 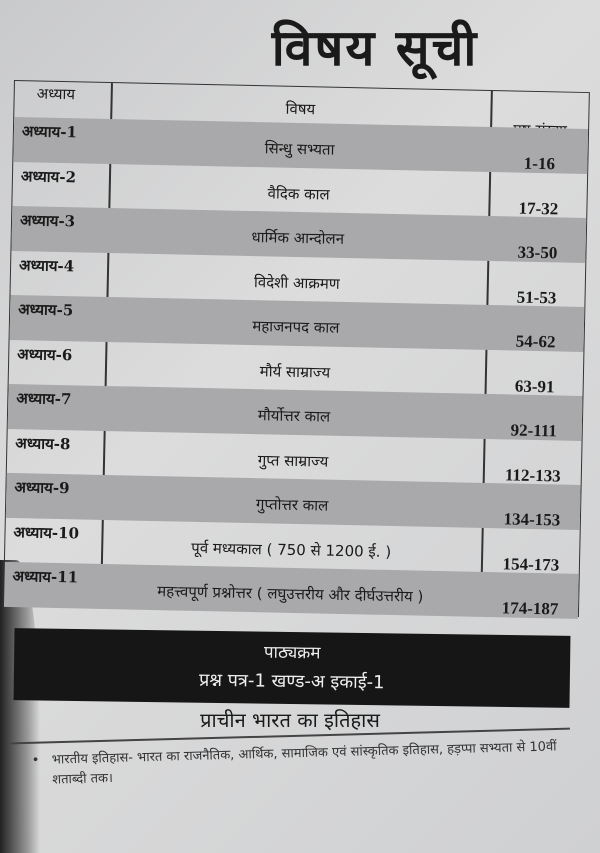 What do you see at coordinates (294, 416) in the screenshot?
I see `subject-cell: मौर्योत्तर काल` at bounding box center [294, 416].